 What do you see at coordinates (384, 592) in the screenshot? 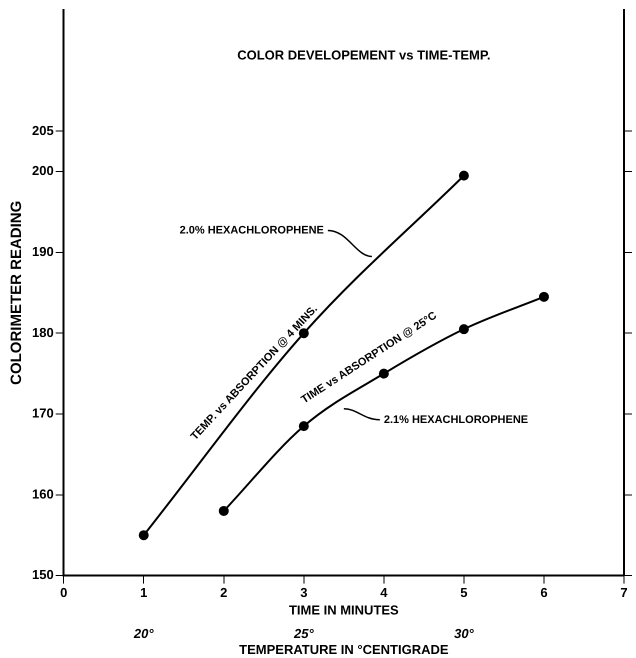
I see `x-tick-label: 4` at bounding box center [384, 592].